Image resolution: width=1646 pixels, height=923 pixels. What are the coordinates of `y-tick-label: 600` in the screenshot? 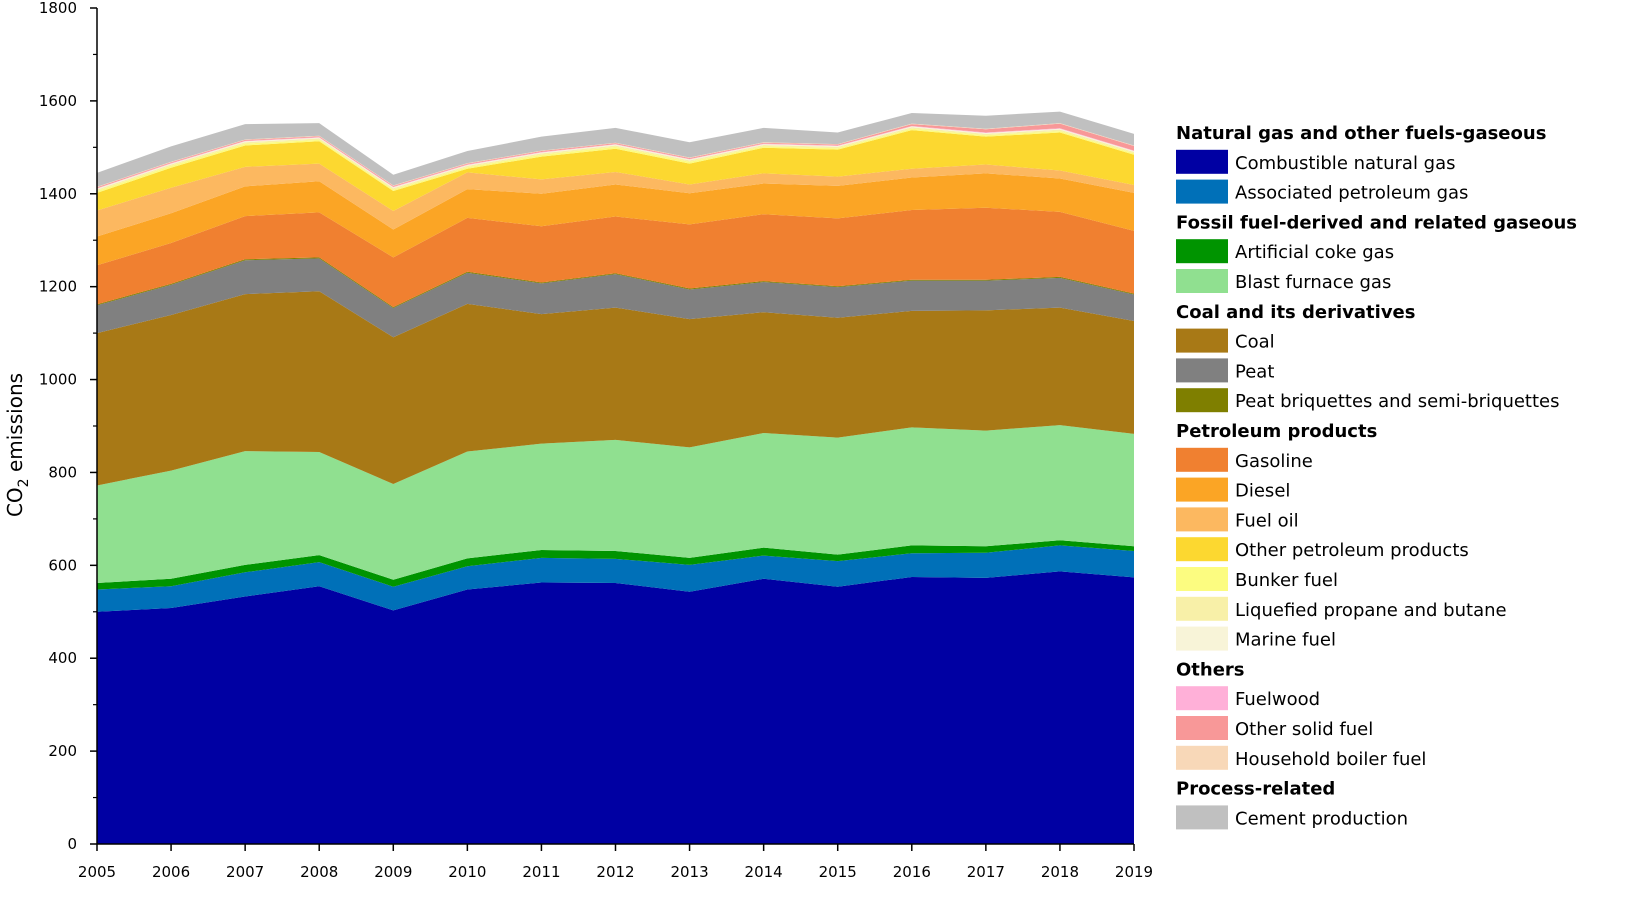 It's located at (62, 565).